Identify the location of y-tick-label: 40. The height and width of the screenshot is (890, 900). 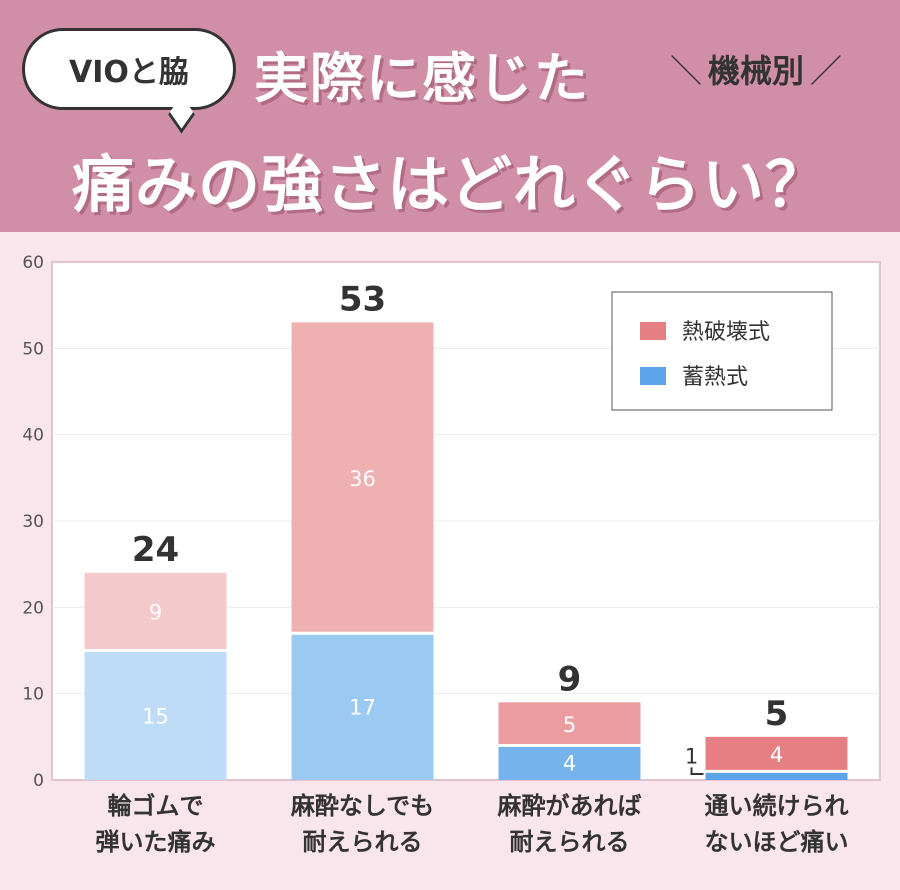
(33, 436).